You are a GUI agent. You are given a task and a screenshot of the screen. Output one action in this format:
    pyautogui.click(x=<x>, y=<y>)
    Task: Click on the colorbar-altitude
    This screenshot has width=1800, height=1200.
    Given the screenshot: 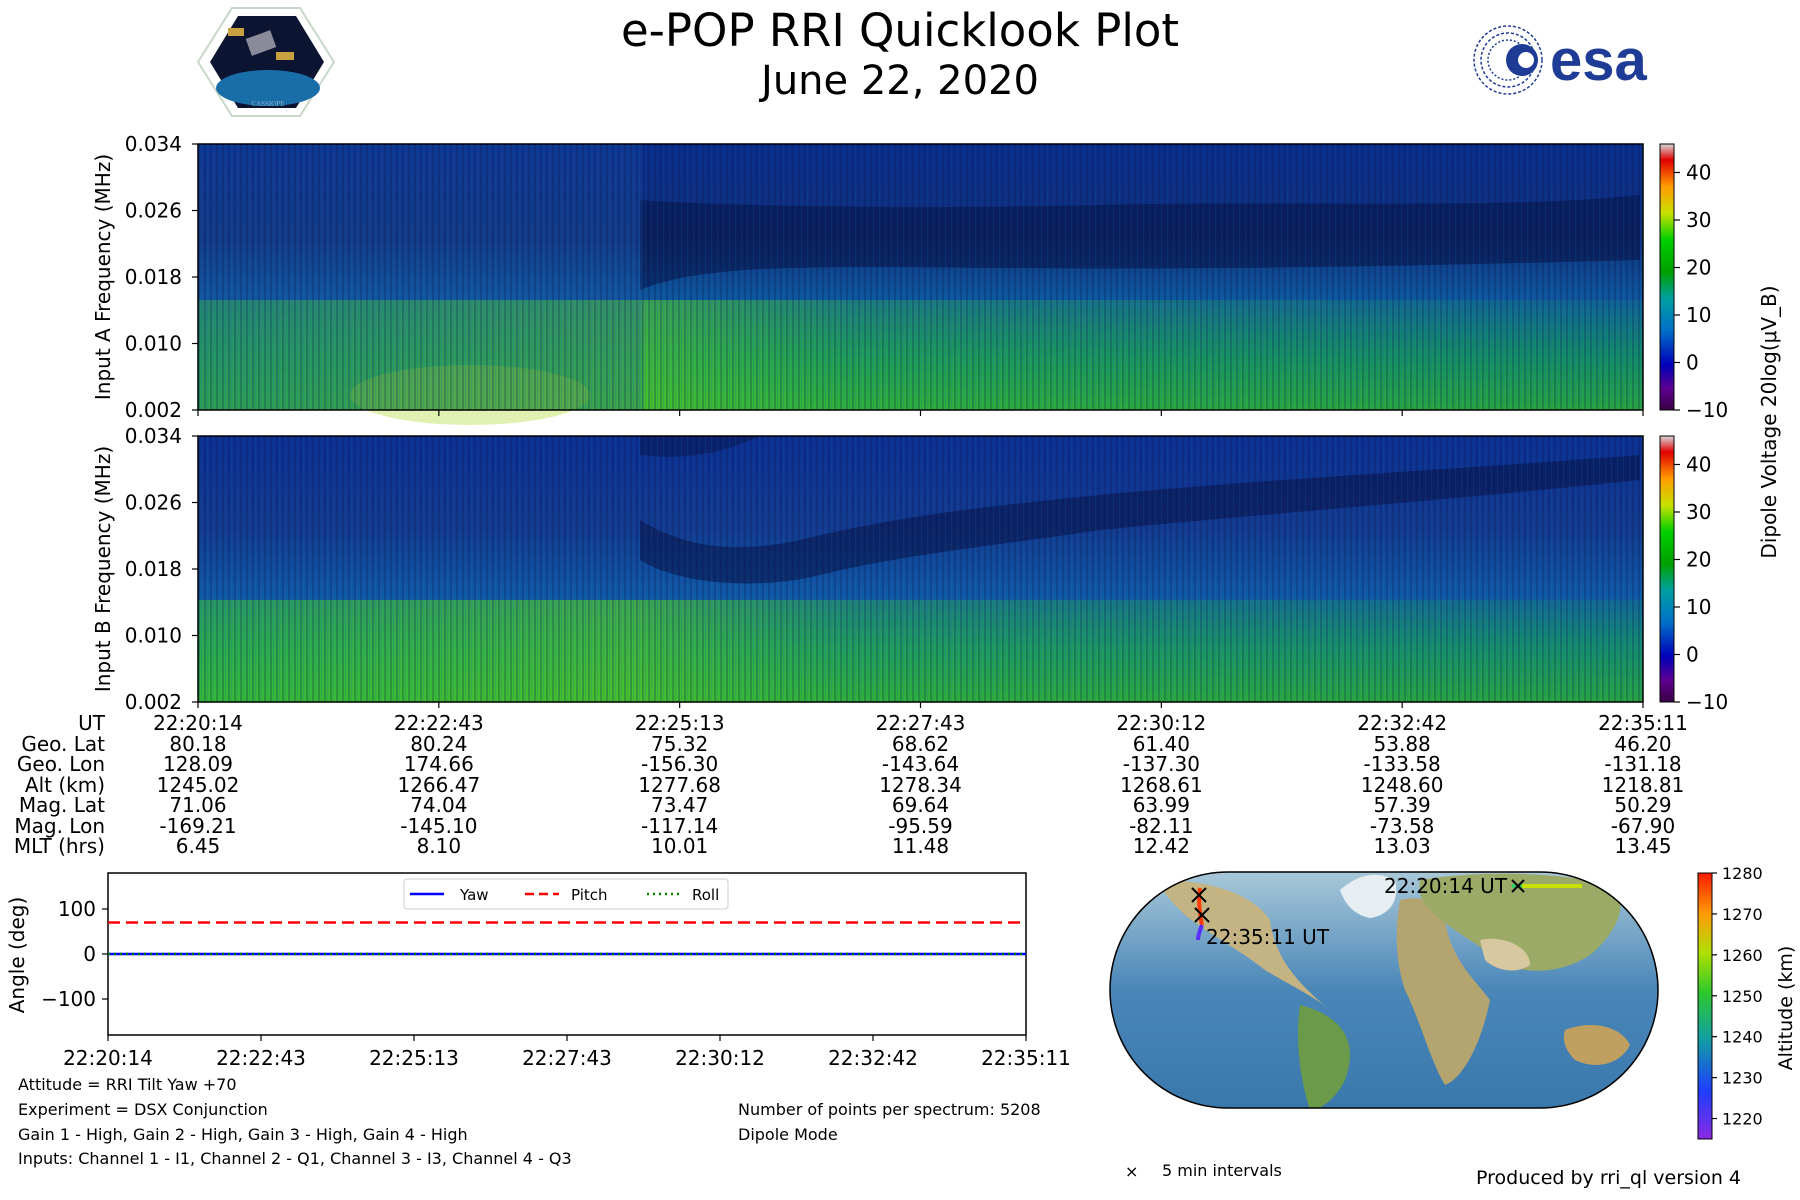 What is the action you would take?
    pyautogui.click(x=1705, y=1006)
    